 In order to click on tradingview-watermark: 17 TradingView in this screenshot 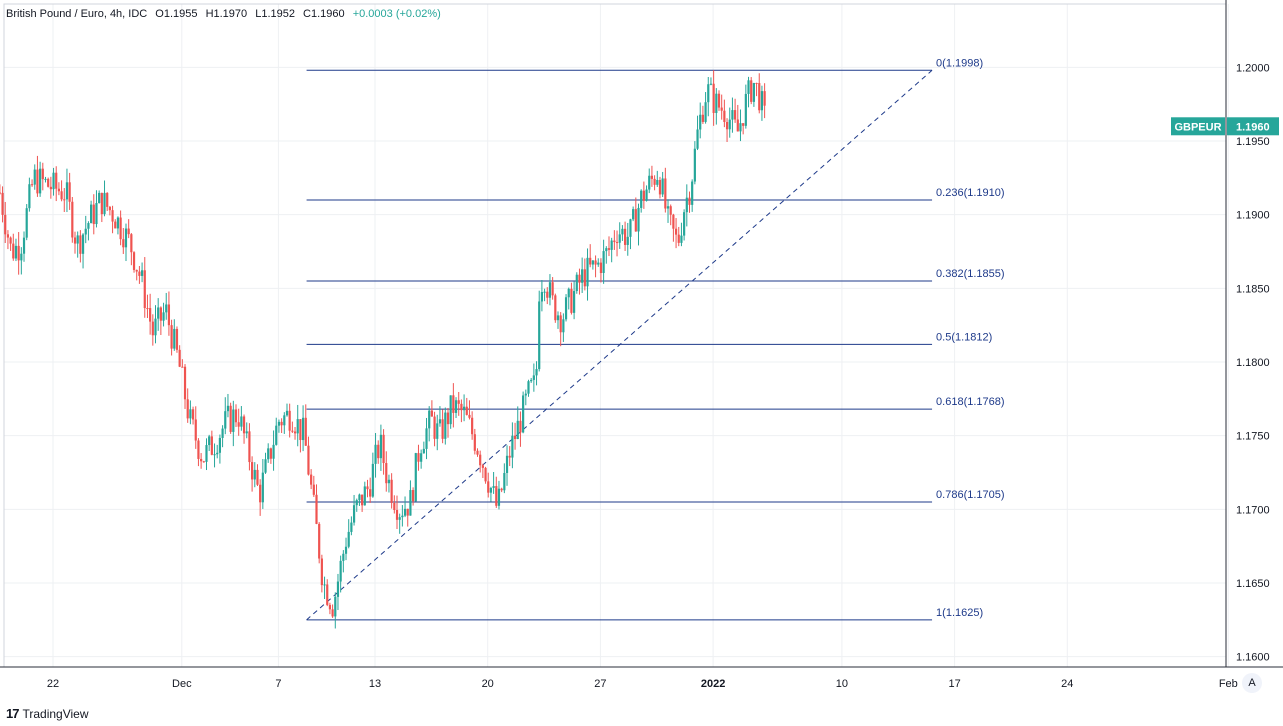, I will do `click(47, 713)`.